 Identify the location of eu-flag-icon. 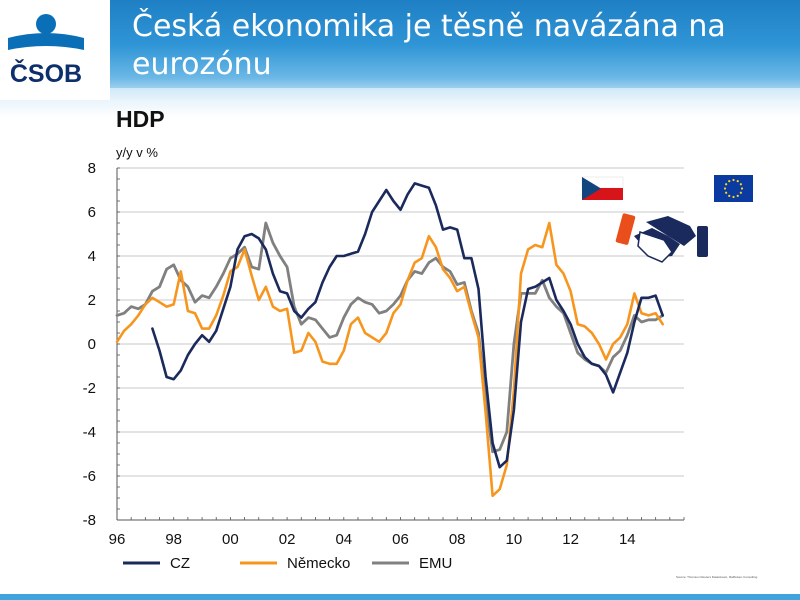
(733, 188).